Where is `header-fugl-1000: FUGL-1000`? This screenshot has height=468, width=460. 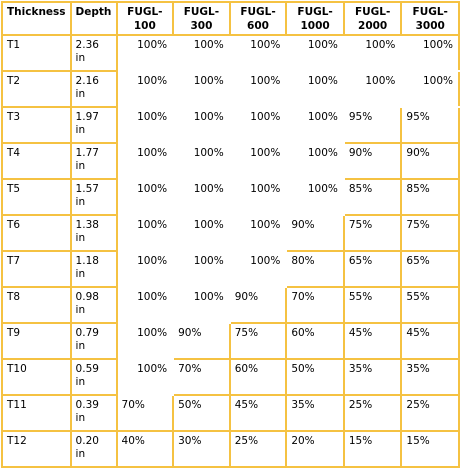
header-fugl-1000: FUGL-1000 is located at coordinates (315, 18).